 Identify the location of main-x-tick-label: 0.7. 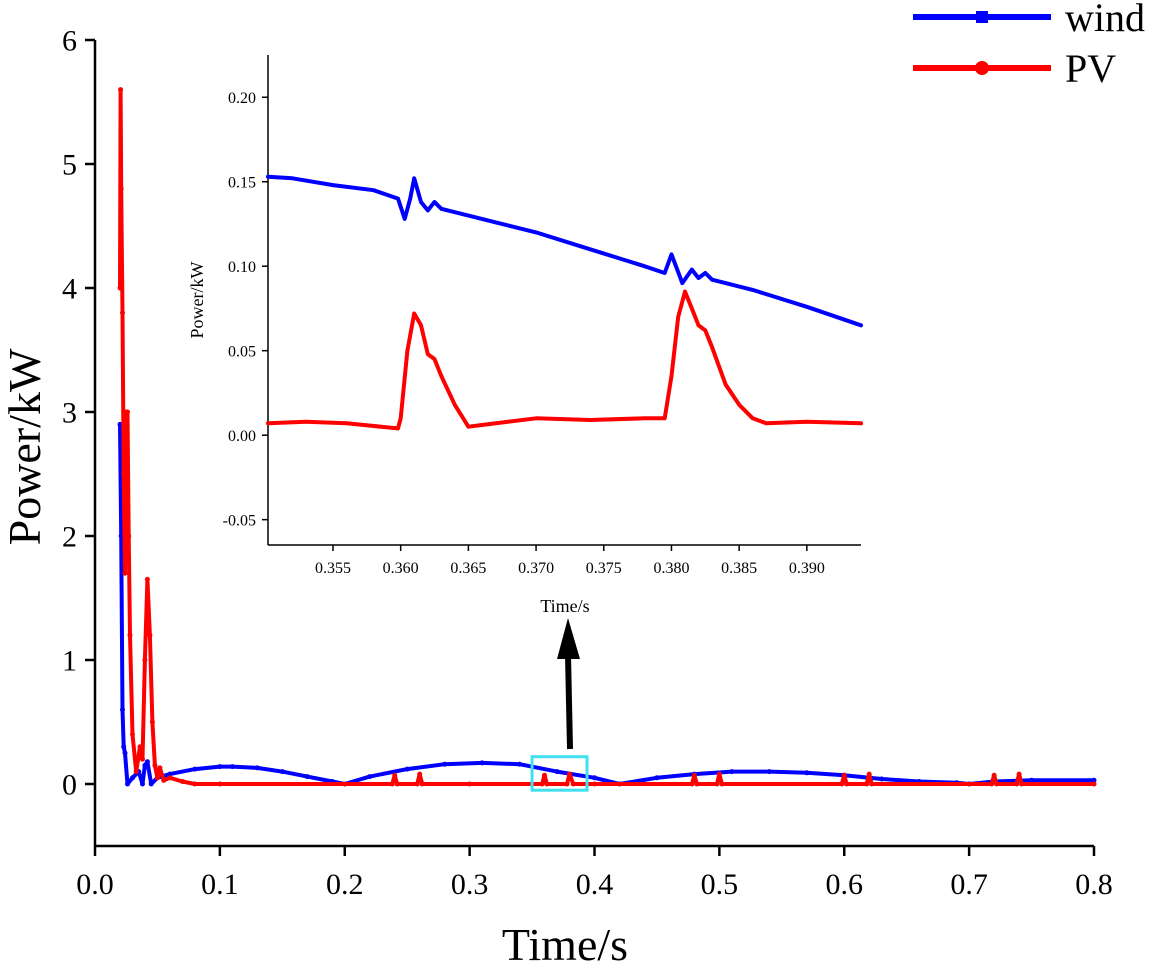
(969, 884).